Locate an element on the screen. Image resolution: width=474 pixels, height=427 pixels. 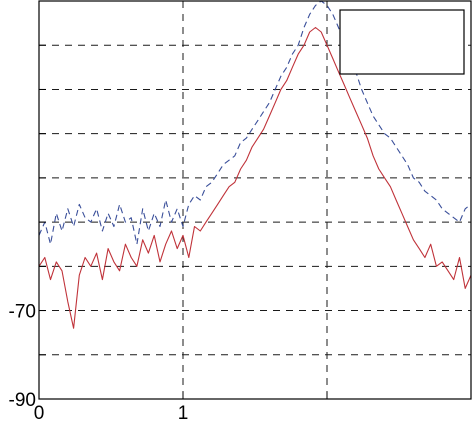
x-tick-label: 0 is located at coordinates (39, 413).